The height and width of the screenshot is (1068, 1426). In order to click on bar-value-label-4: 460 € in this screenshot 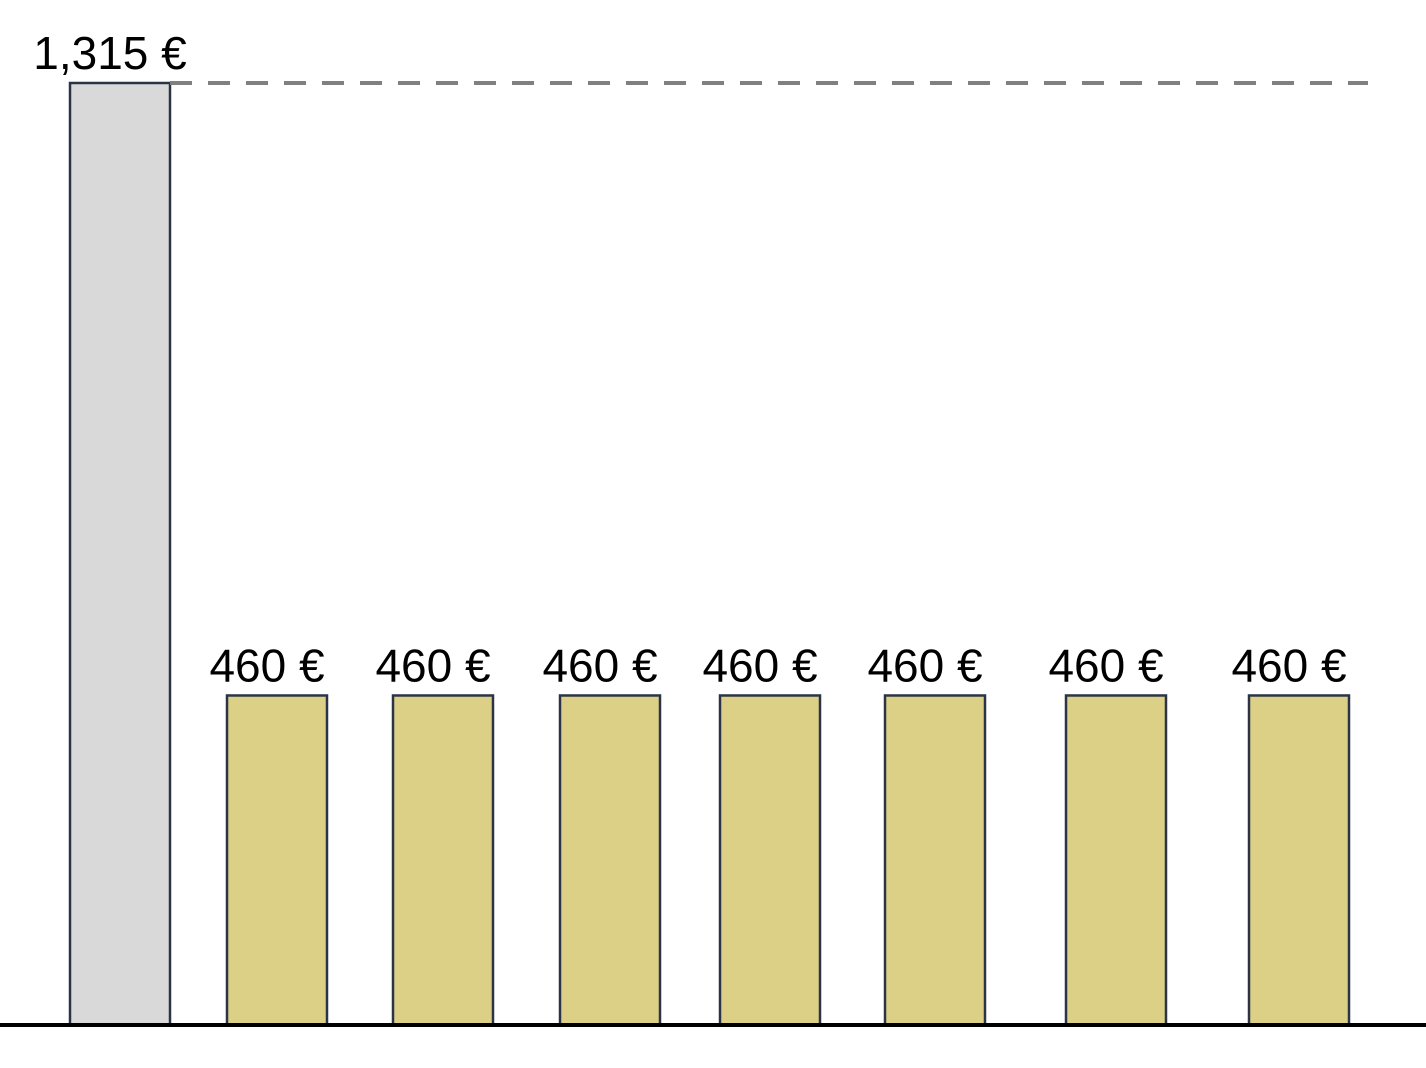, I will do `click(599, 665)`.